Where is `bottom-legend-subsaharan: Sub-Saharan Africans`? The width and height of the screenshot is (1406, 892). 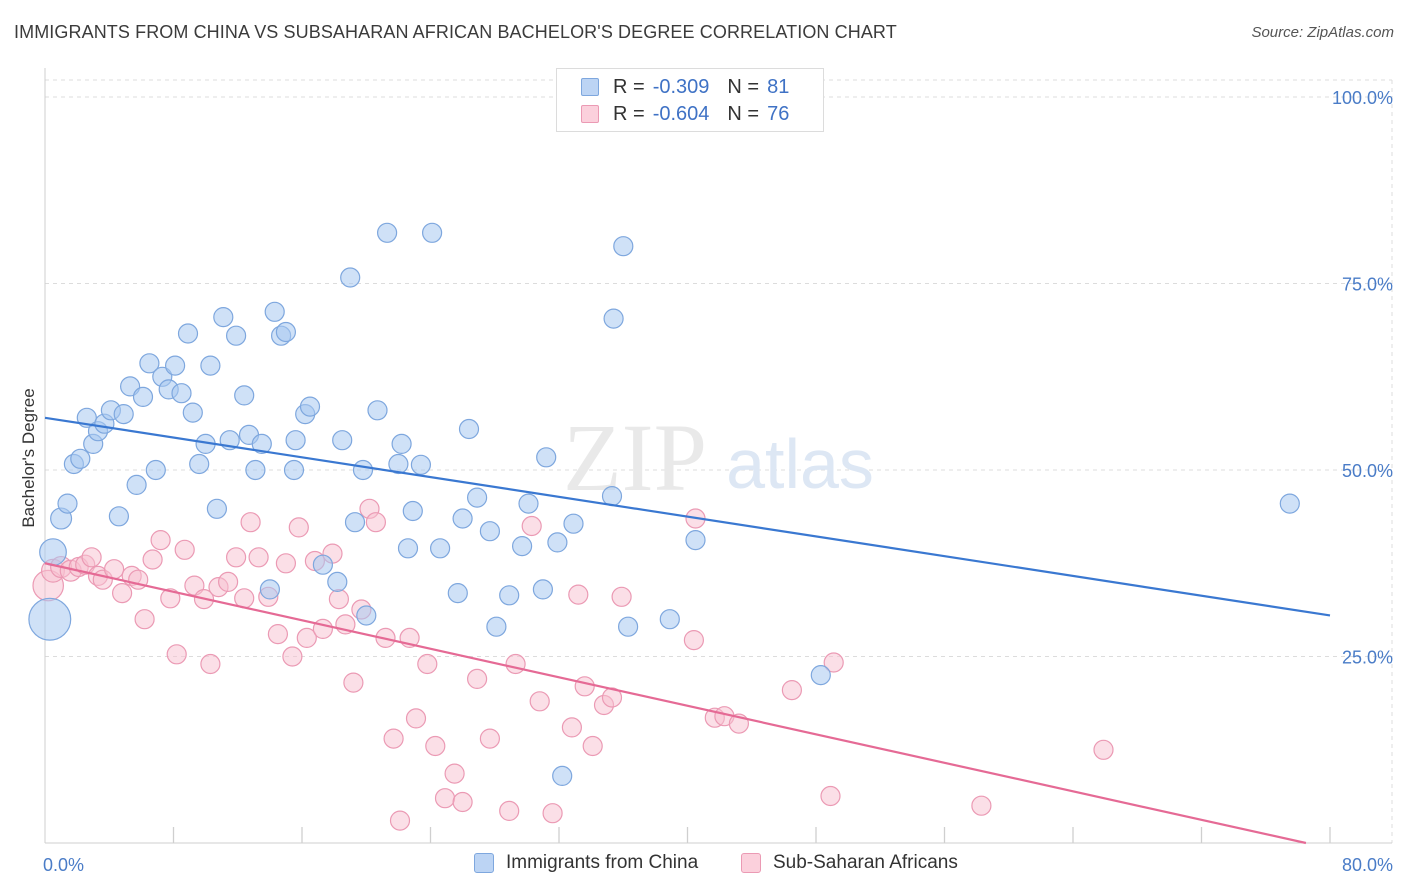
bottom-legend-subsaharan: Sub-Saharan Africans is located at coordinates (849, 863).